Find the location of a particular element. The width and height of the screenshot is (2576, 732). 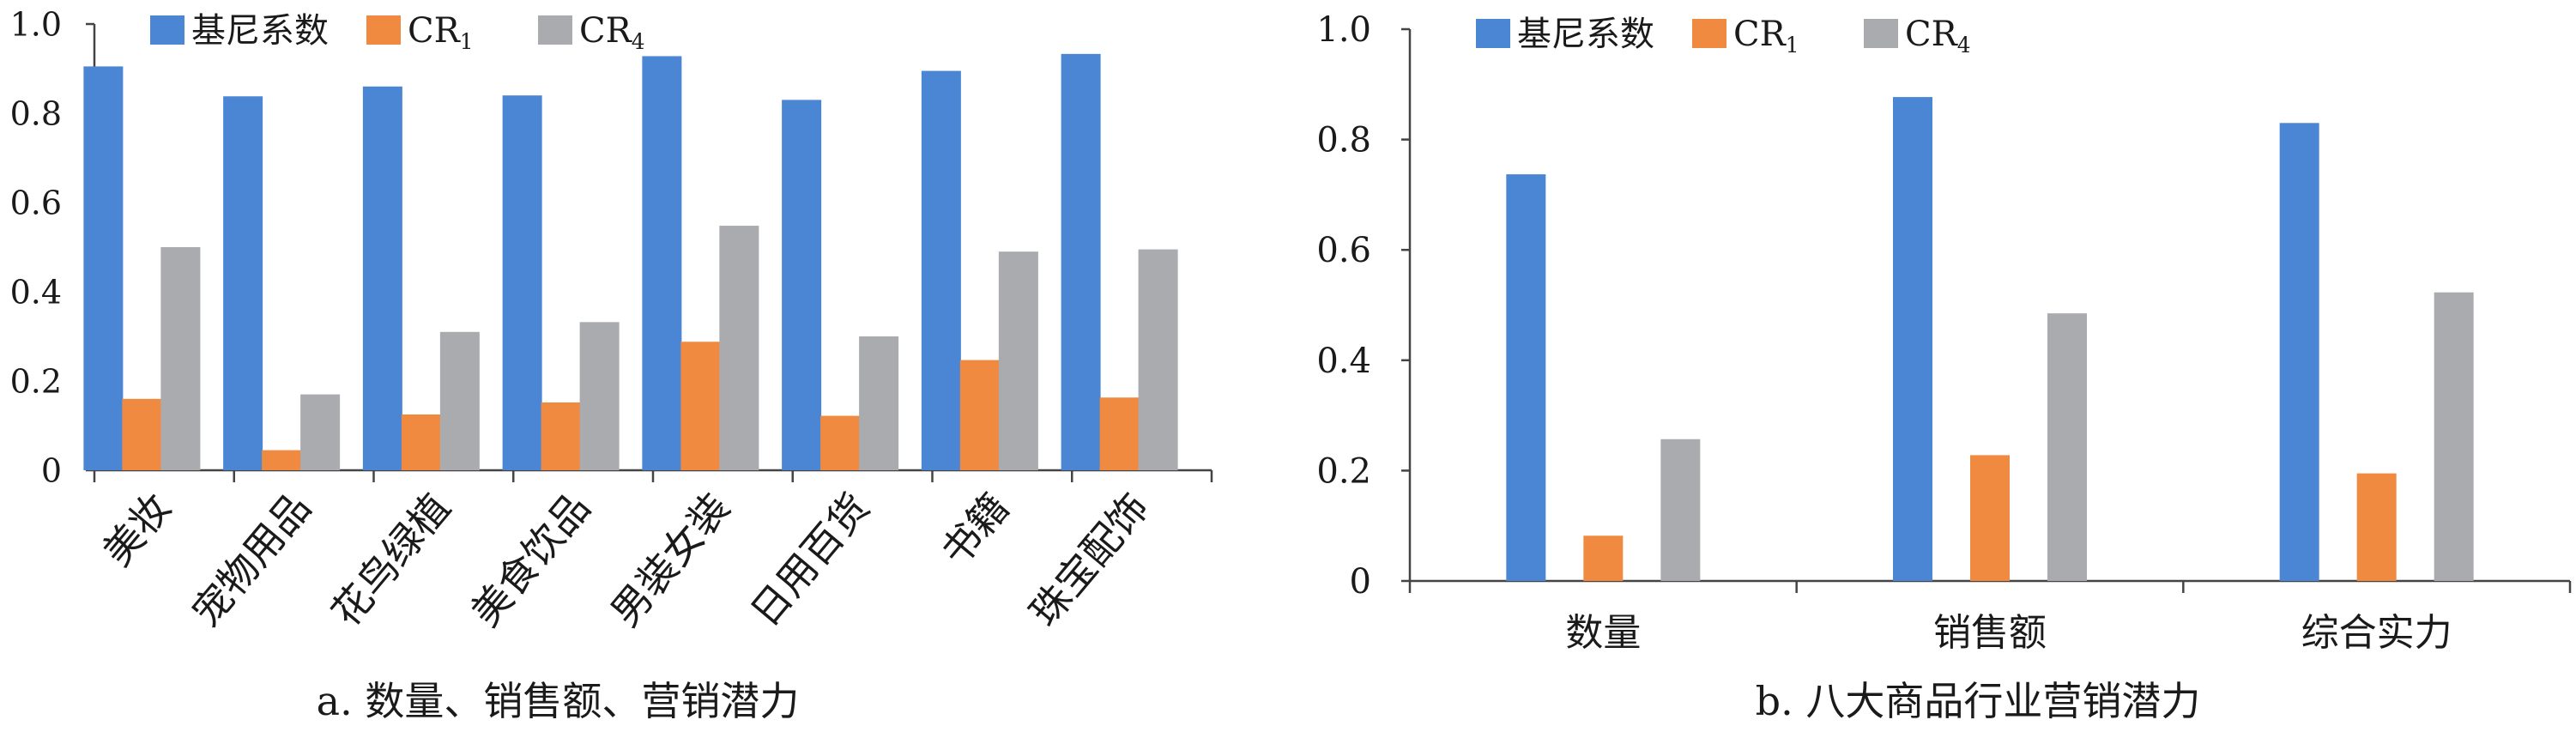

x-category-label: 数量 is located at coordinates (1603, 633).